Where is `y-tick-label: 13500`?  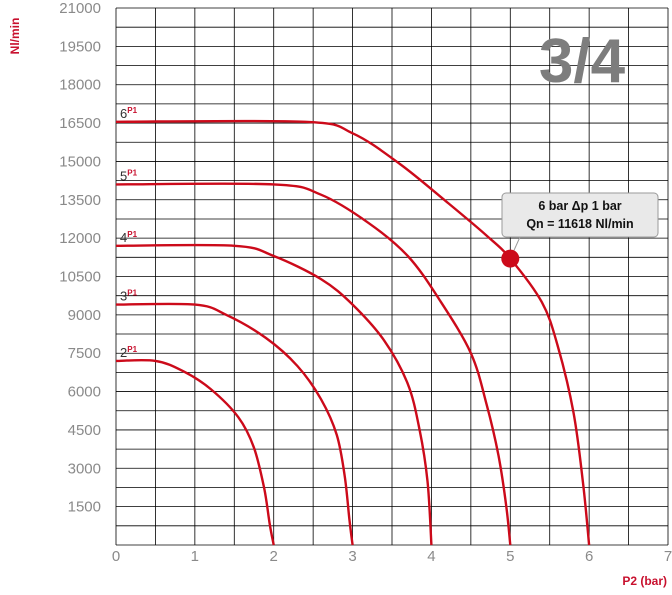
y-tick-label: 13500 is located at coordinates (80, 200).